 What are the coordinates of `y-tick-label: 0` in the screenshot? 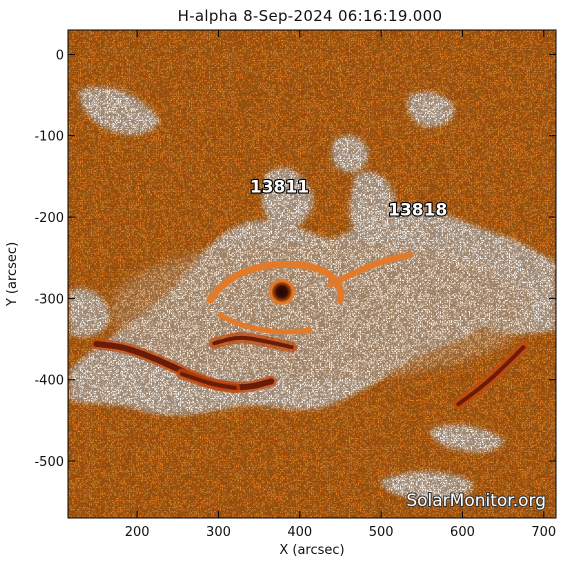 It's located at (60, 55).